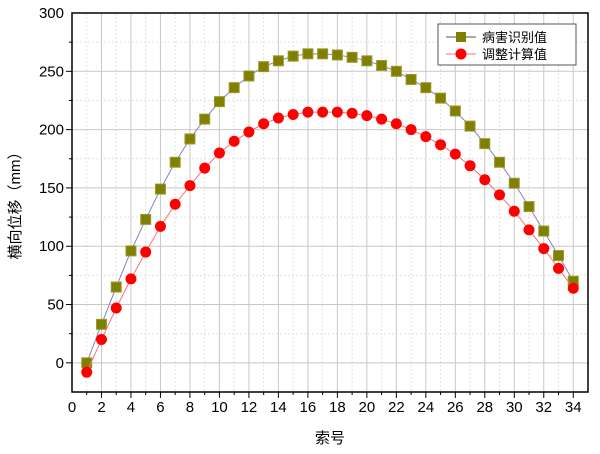 The height and width of the screenshot is (454, 600). I want to click on x-tick-label: 6, so click(160, 407).